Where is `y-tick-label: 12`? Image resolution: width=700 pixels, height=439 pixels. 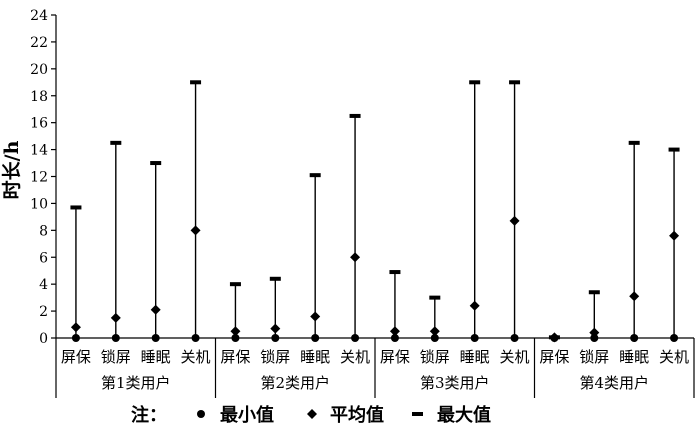 y-tick-label: 12 is located at coordinates (39, 178).